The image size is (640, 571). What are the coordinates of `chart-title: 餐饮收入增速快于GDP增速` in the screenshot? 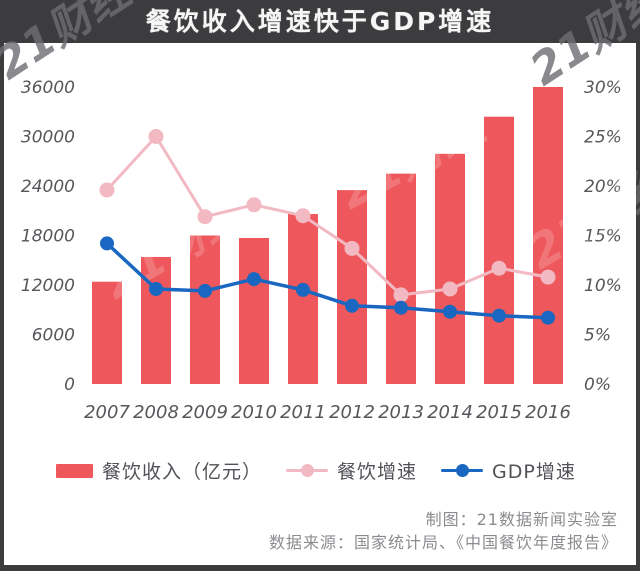 It's located at (320, 21).